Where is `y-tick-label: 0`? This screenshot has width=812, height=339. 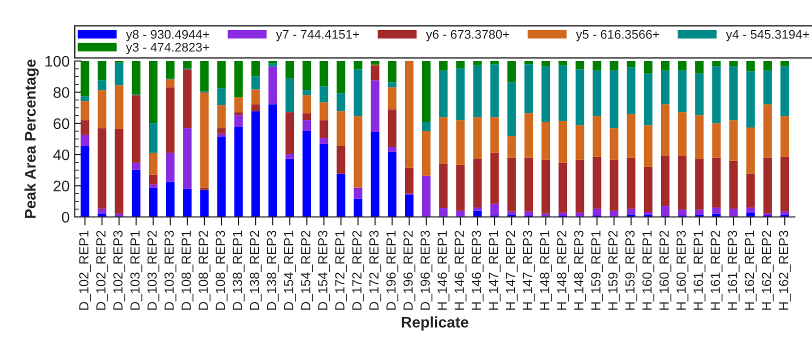
y-tick-label: 0 is located at coordinates (66, 217).